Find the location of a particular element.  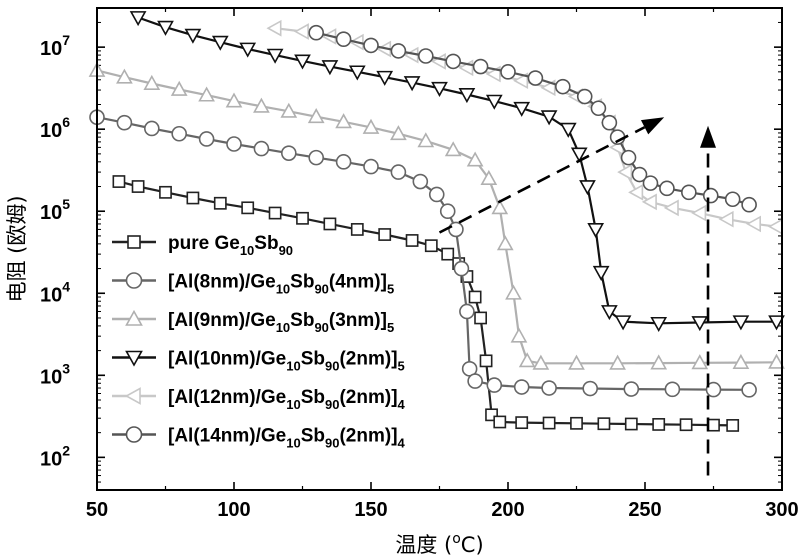

legend-entry-2: [Al(8nm)/Ge10Sb90(4nm)]5 is located at coordinates (253, 284).